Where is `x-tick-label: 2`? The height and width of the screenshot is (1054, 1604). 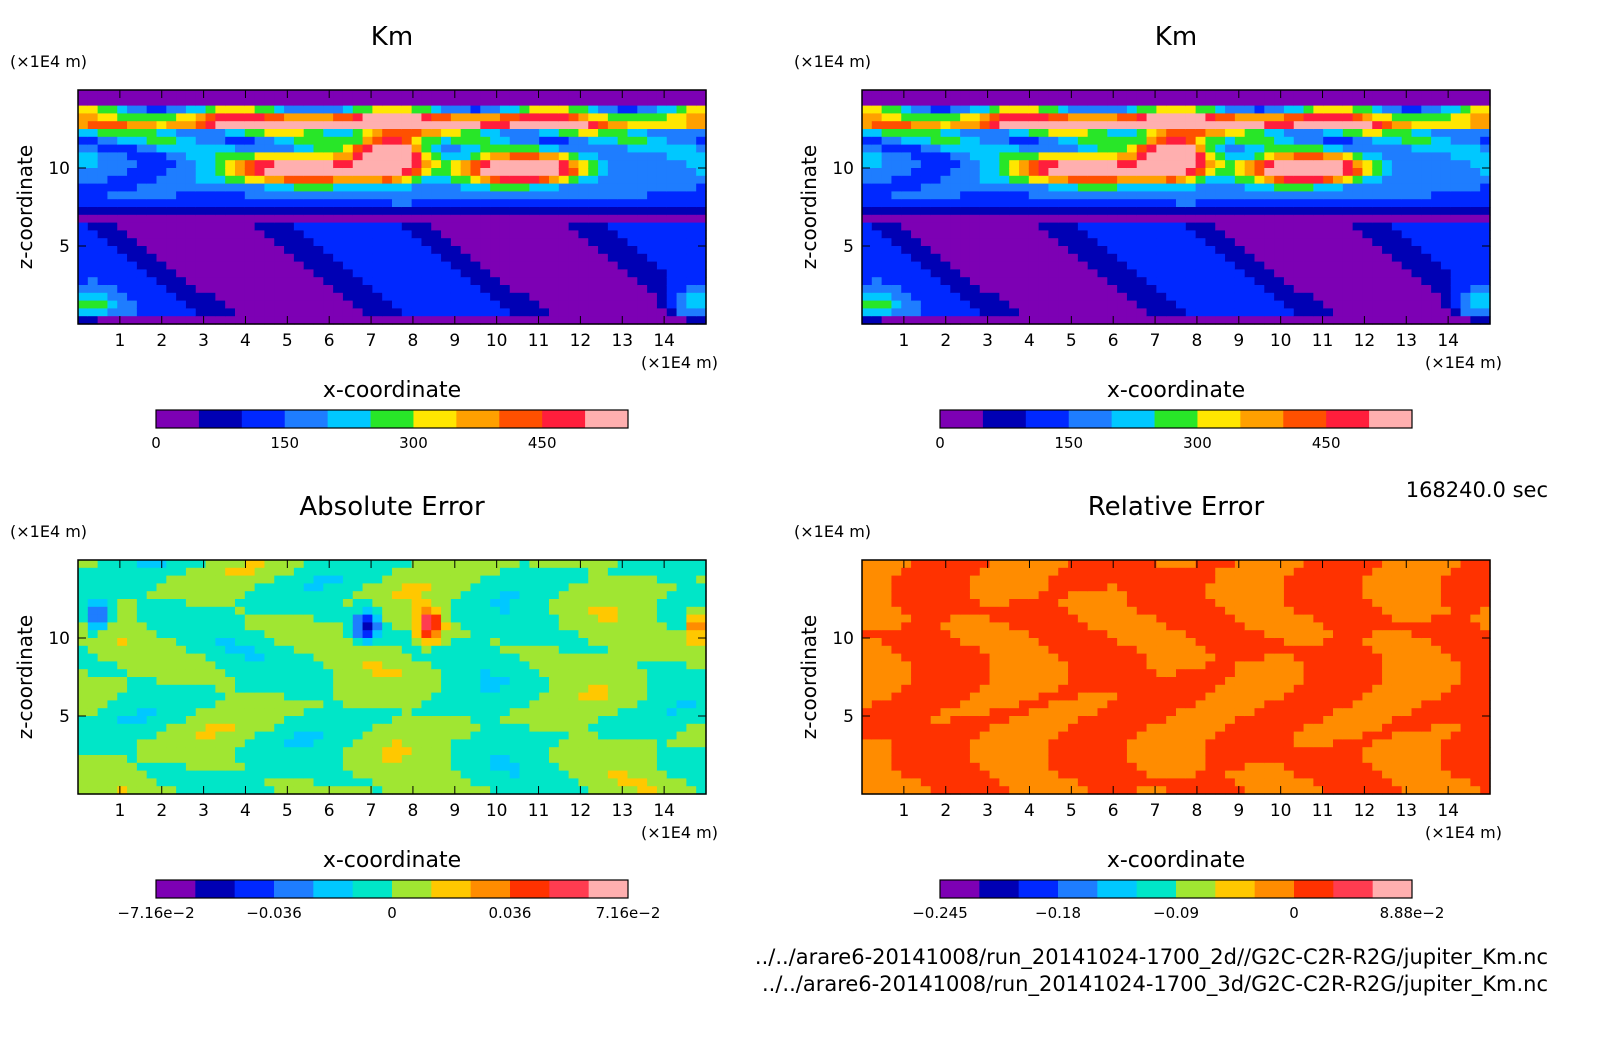
x-tick-label: 2 is located at coordinates (945, 341).